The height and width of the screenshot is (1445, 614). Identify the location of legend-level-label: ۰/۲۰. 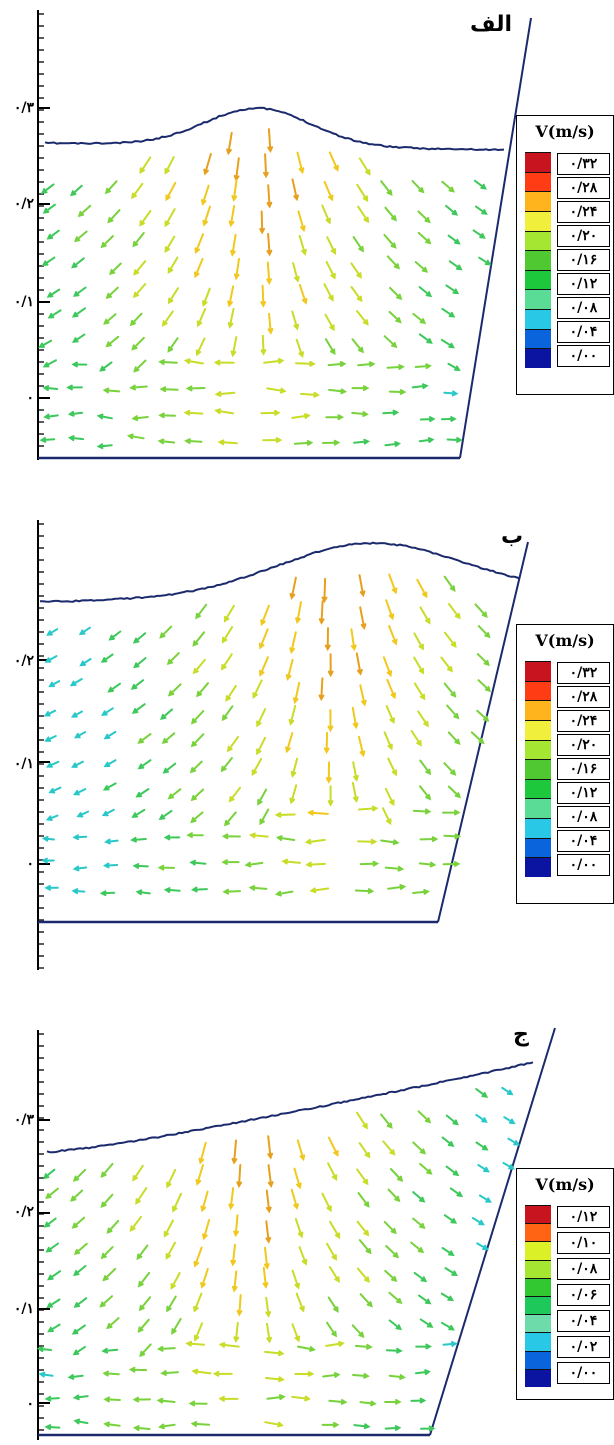
(583, 745).